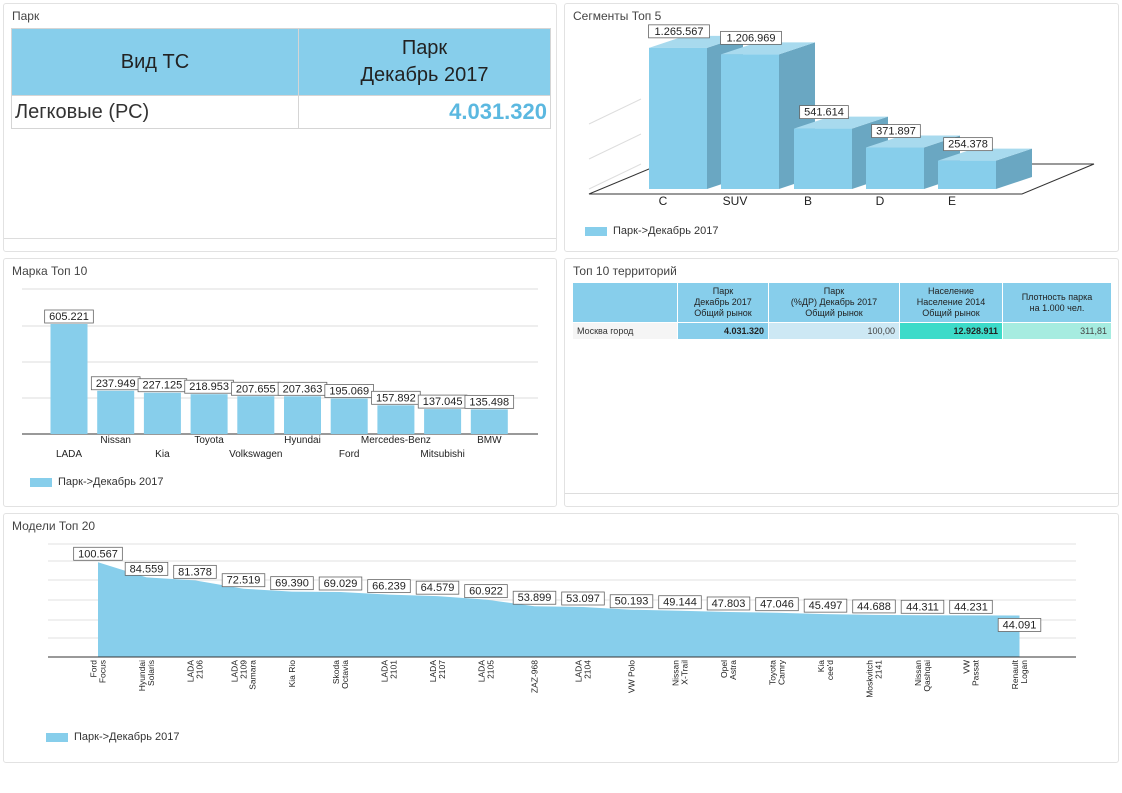 The image size is (1122, 793). What do you see at coordinates (244, 675) in the screenshot?
I see `tick-label-3: LADA 2109 Samara` at bounding box center [244, 675].